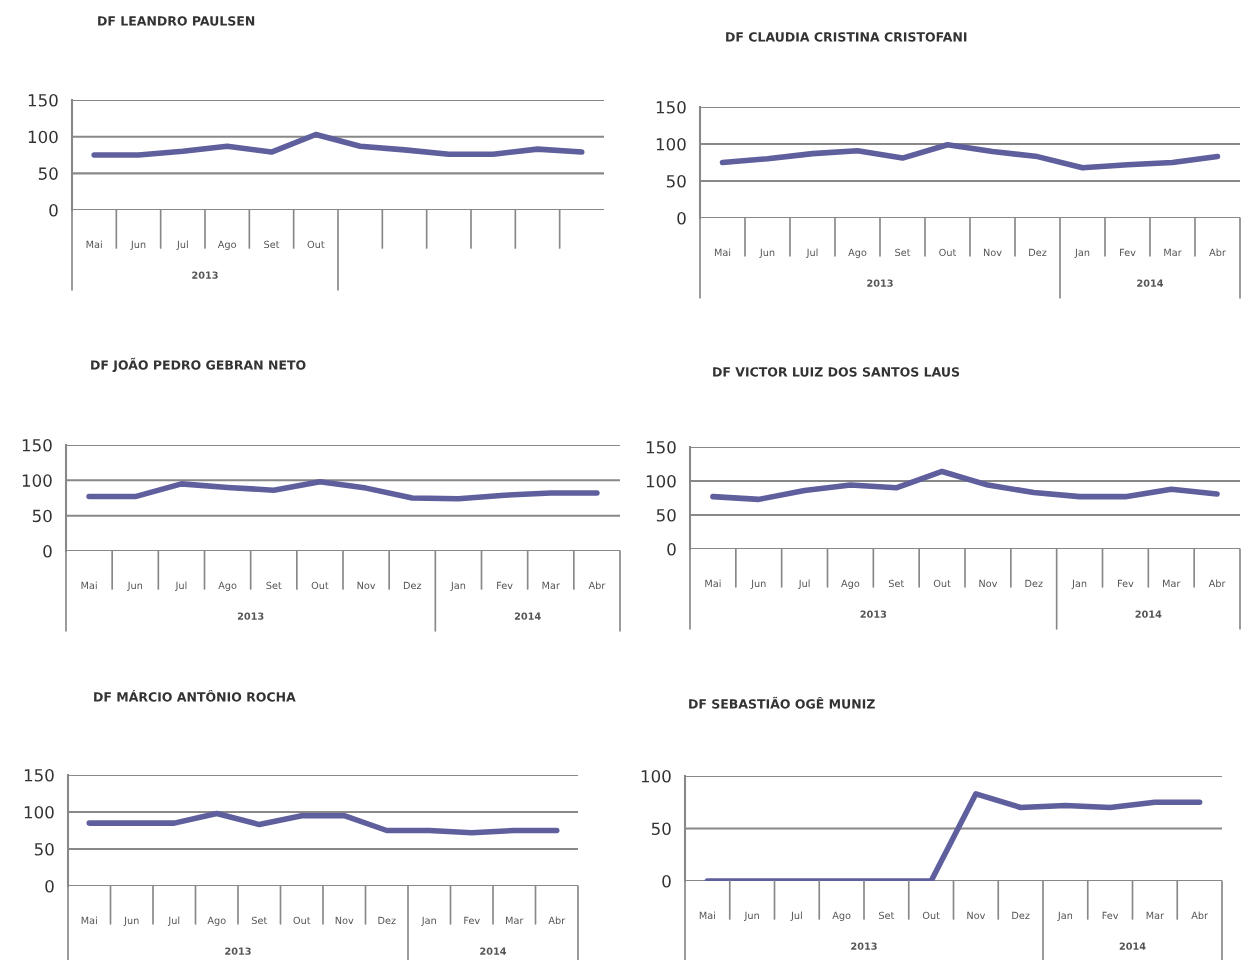  What do you see at coordinates (836, 372) in the screenshot?
I see `chart-title: DF VICTOR LUIZ DOS SANTOS LAUS` at bounding box center [836, 372].